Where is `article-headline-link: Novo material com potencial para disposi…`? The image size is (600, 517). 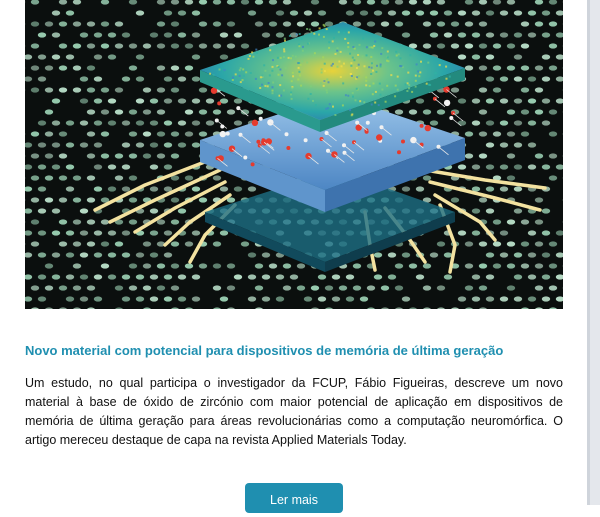 article-headline-link: Novo material com potencial para disposi… is located at coordinates (295, 350).